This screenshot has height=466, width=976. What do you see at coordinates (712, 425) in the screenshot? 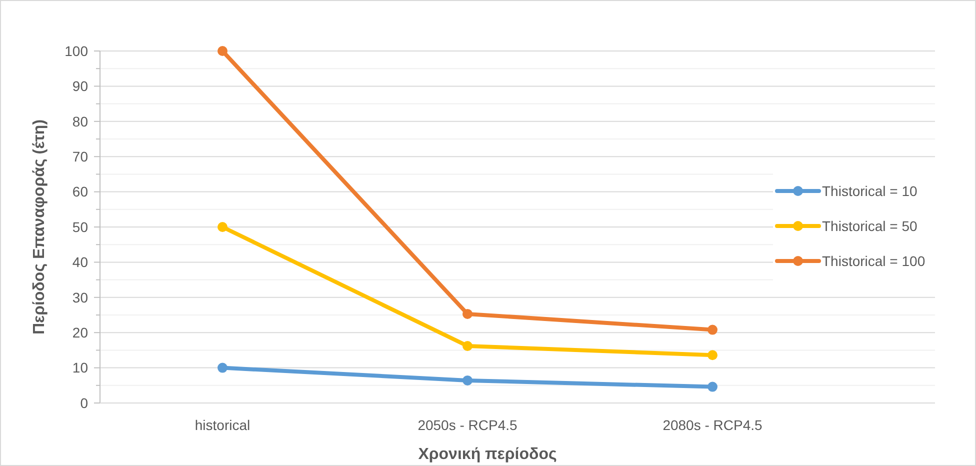
I see `x-tick-label: 2080s - RCP4.5` at bounding box center [712, 425].